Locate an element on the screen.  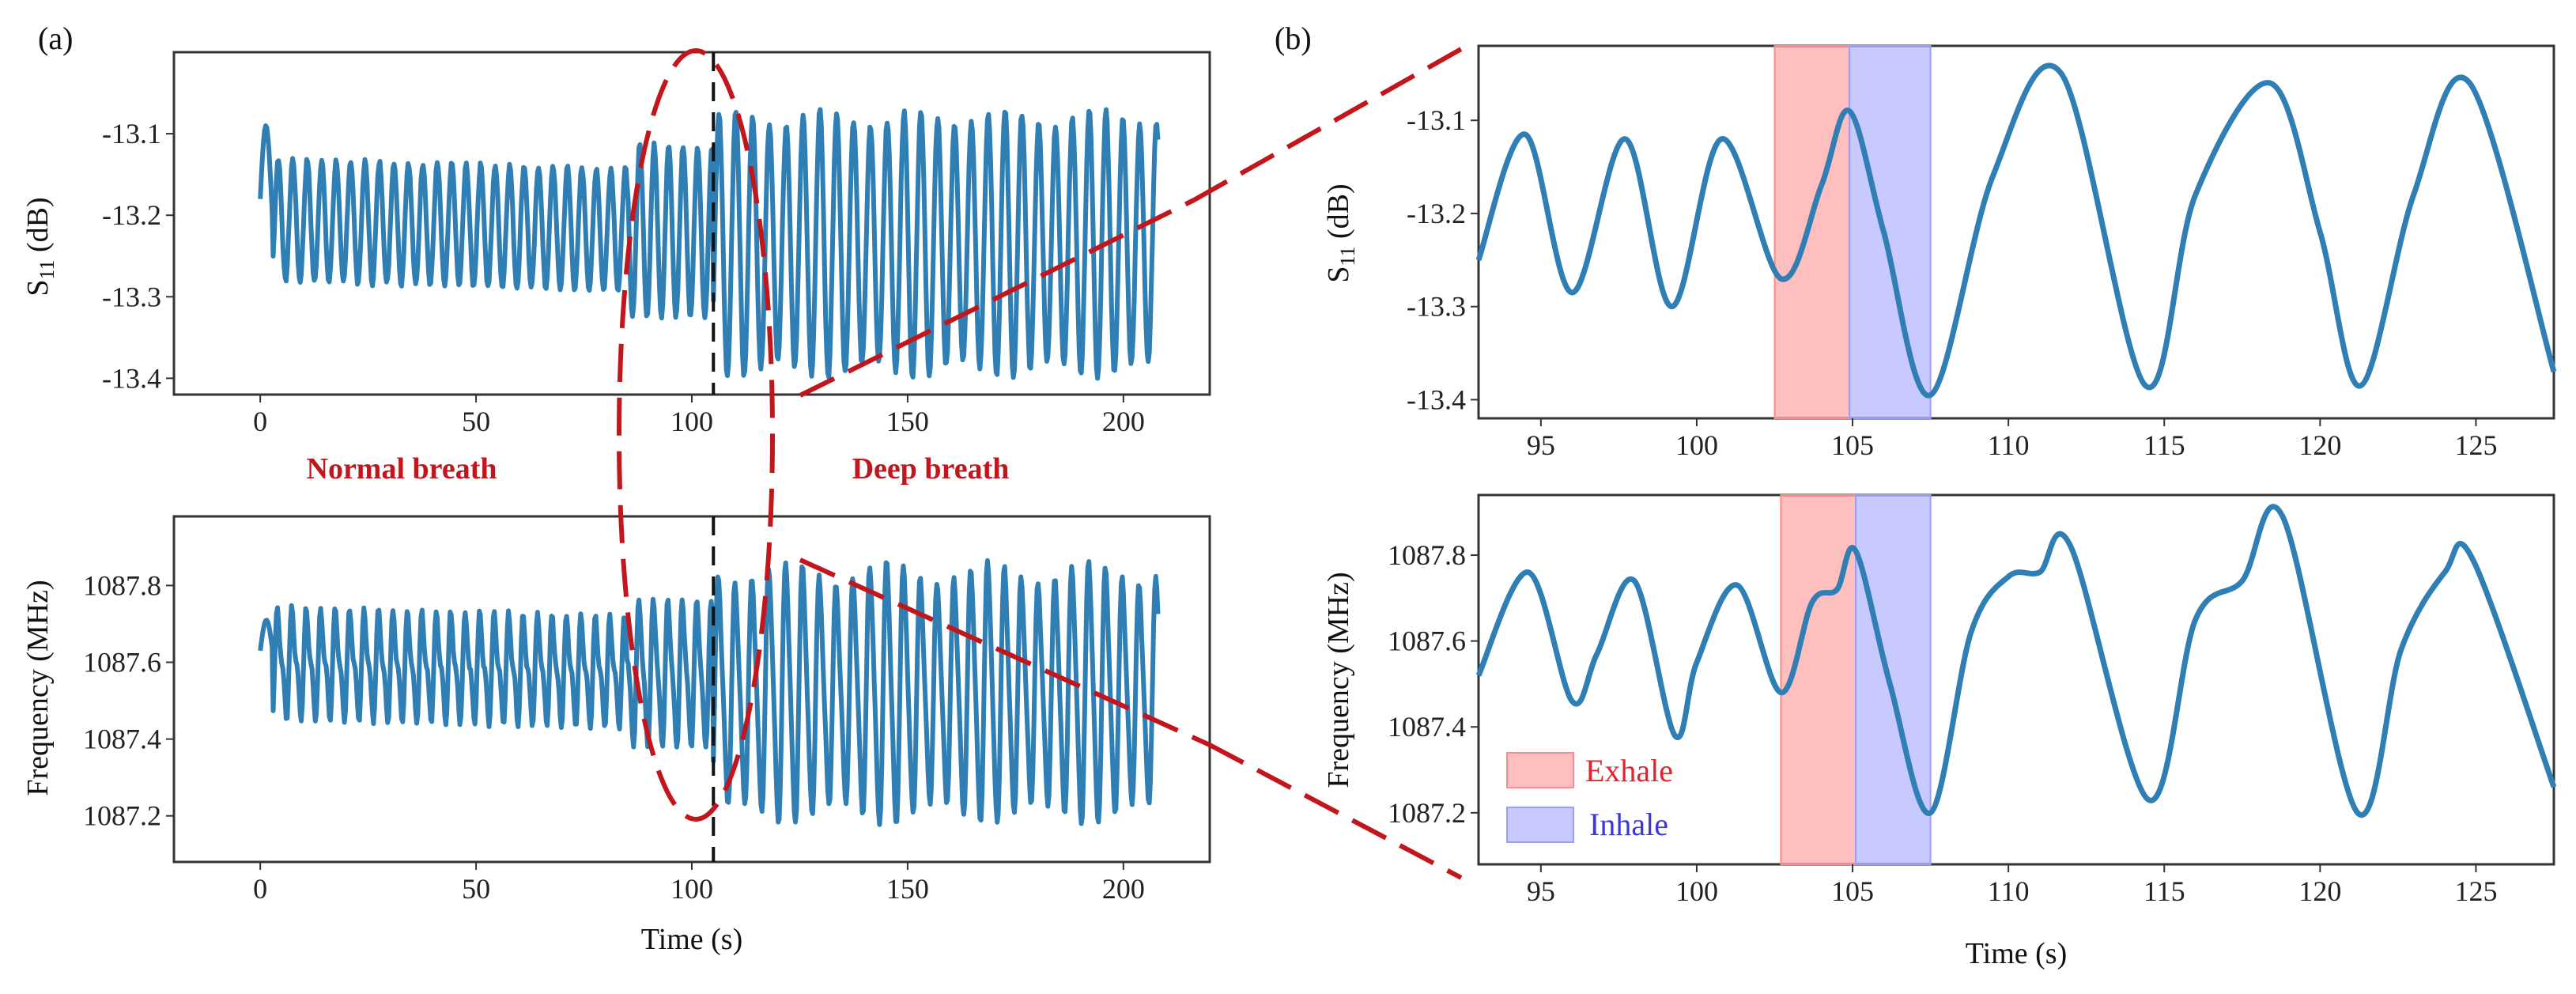
a-bottom-ytick-label: 1087.8 is located at coordinates (122, 585).